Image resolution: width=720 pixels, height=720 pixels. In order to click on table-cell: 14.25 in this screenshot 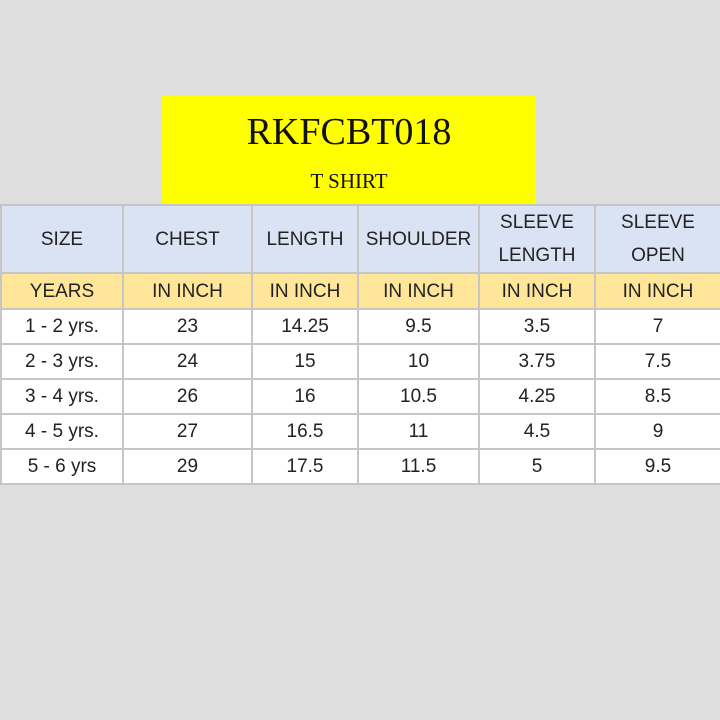, I will do `click(305, 326)`.